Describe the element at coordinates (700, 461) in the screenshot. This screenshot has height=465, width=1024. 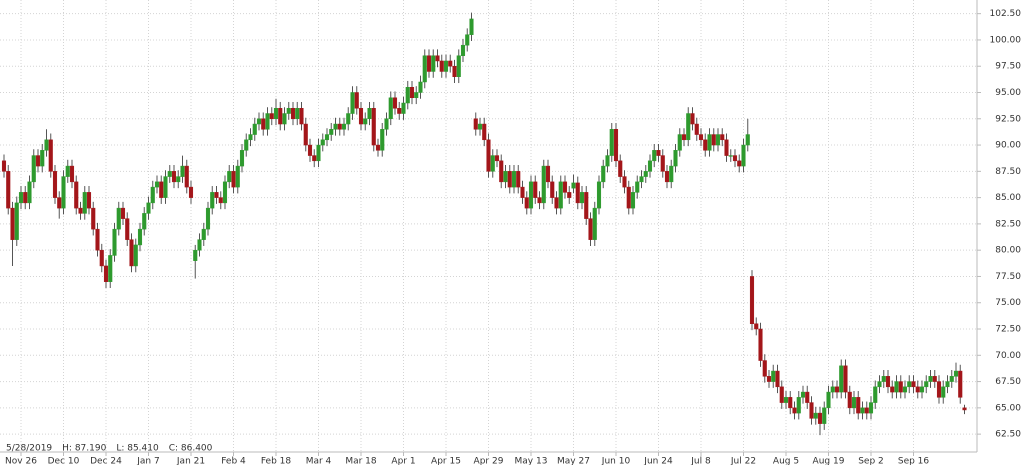
I see `x-tick-label: Jul 8` at that location.